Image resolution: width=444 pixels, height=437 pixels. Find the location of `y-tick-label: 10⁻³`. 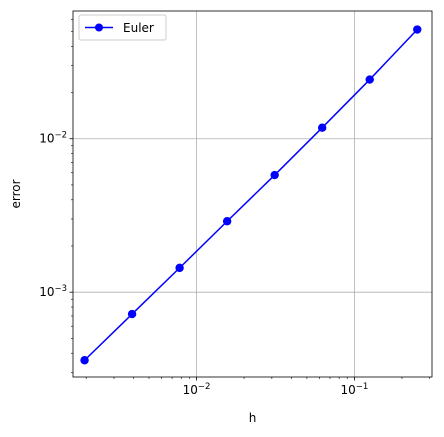

y-tick-label: 10⁻³ is located at coordinates (53, 291).